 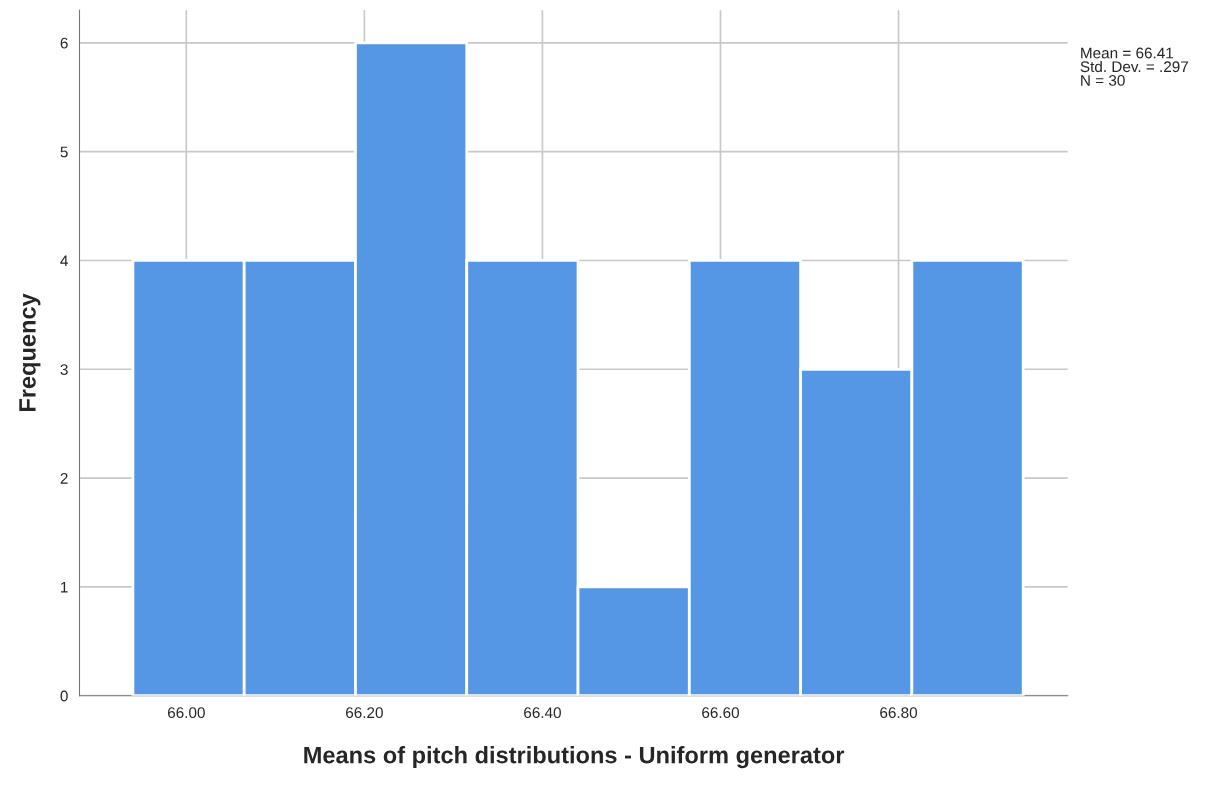 I want to click on y-axis-title: Frequency, so click(x=30, y=352).